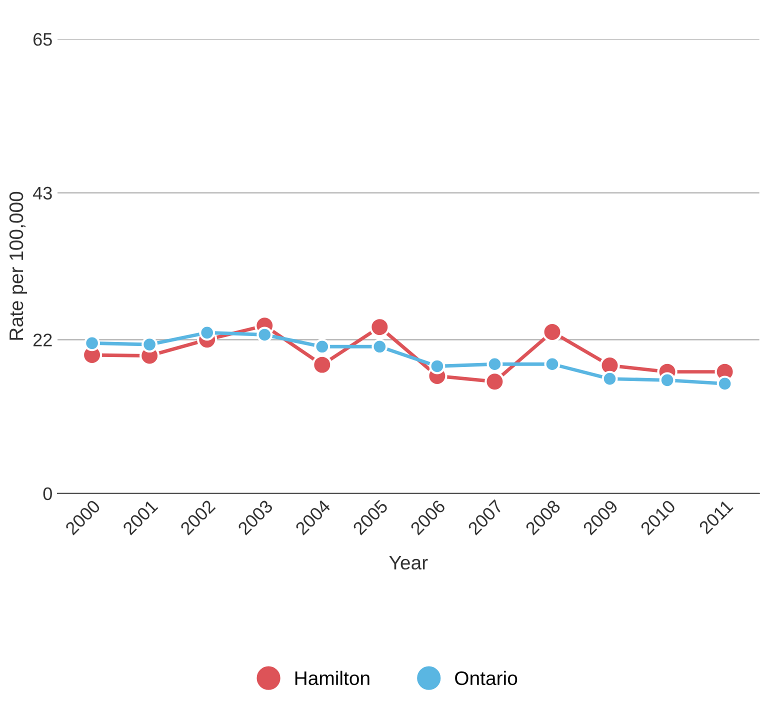 Image resolution: width=767 pixels, height=710 pixels. Describe the element at coordinates (42, 340) in the screenshot. I see `y-tick-label: 22` at that location.